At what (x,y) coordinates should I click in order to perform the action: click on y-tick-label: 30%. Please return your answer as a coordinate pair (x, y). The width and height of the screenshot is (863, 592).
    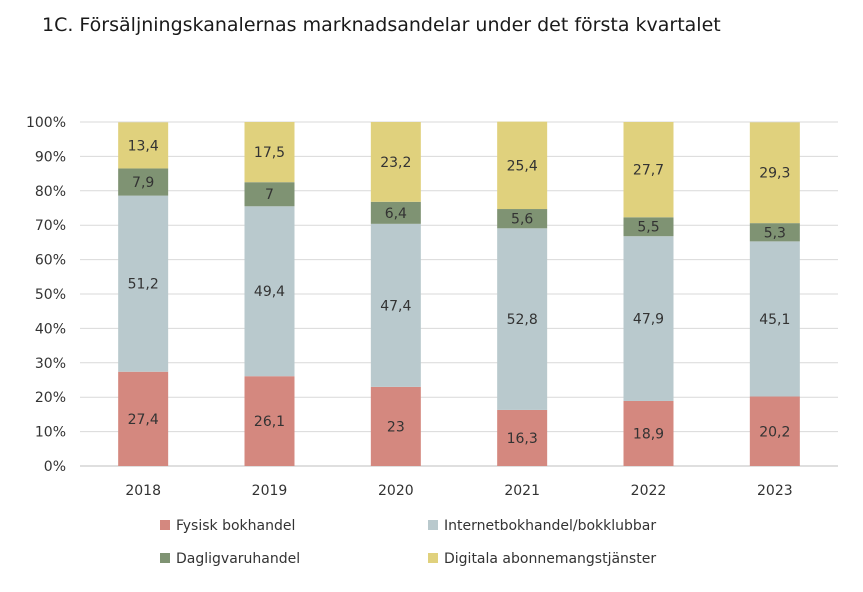
    Looking at the image, I should click on (50, 364).